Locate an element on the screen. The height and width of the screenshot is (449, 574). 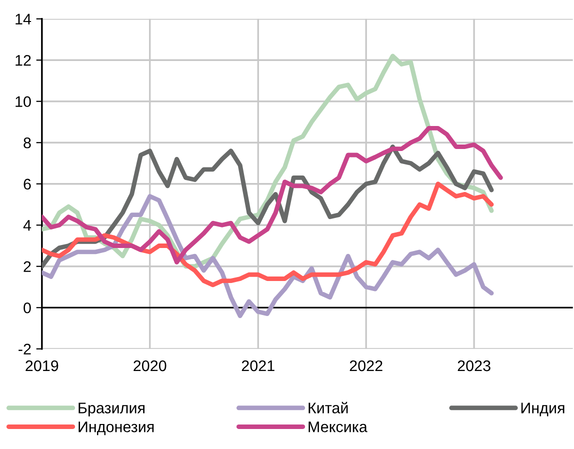
legend-label: Мексика is located at coordinates (338, 427).